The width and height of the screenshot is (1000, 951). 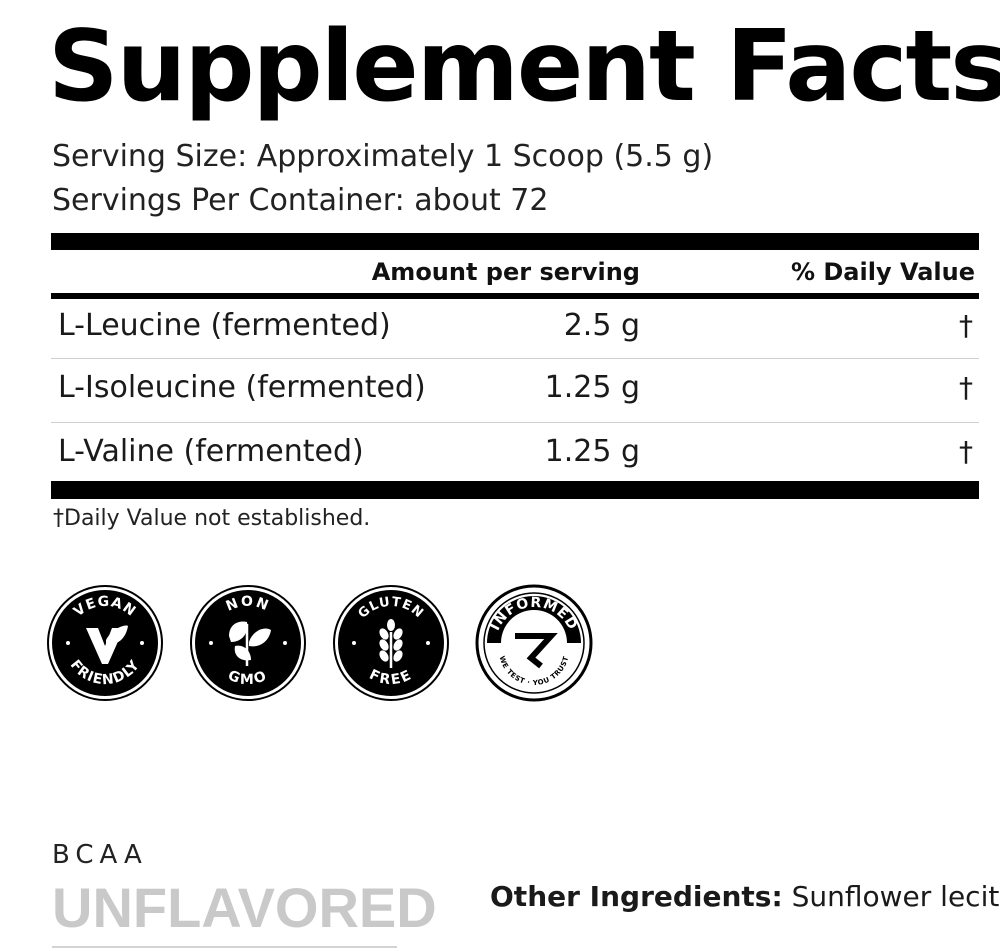 I want to click on svg-text: GMO, so click(x=248, y=678).